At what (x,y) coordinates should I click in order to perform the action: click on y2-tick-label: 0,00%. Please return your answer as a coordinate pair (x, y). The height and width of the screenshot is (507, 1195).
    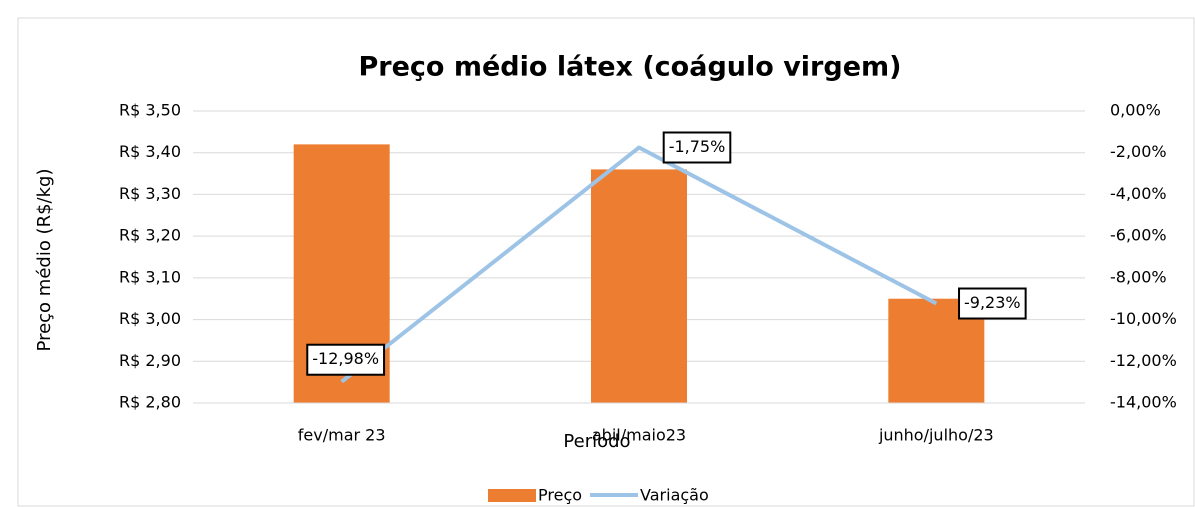
    Looking at the image, I should click on (1135, 110).